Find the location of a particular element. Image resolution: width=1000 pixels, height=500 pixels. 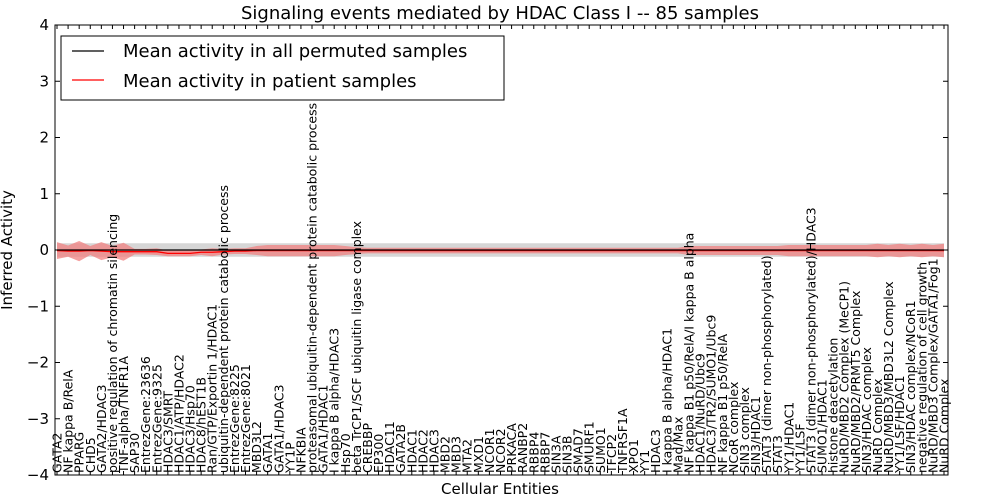

x-category-label: SIN3/HDAC1 is located at coordinates (755, 434).